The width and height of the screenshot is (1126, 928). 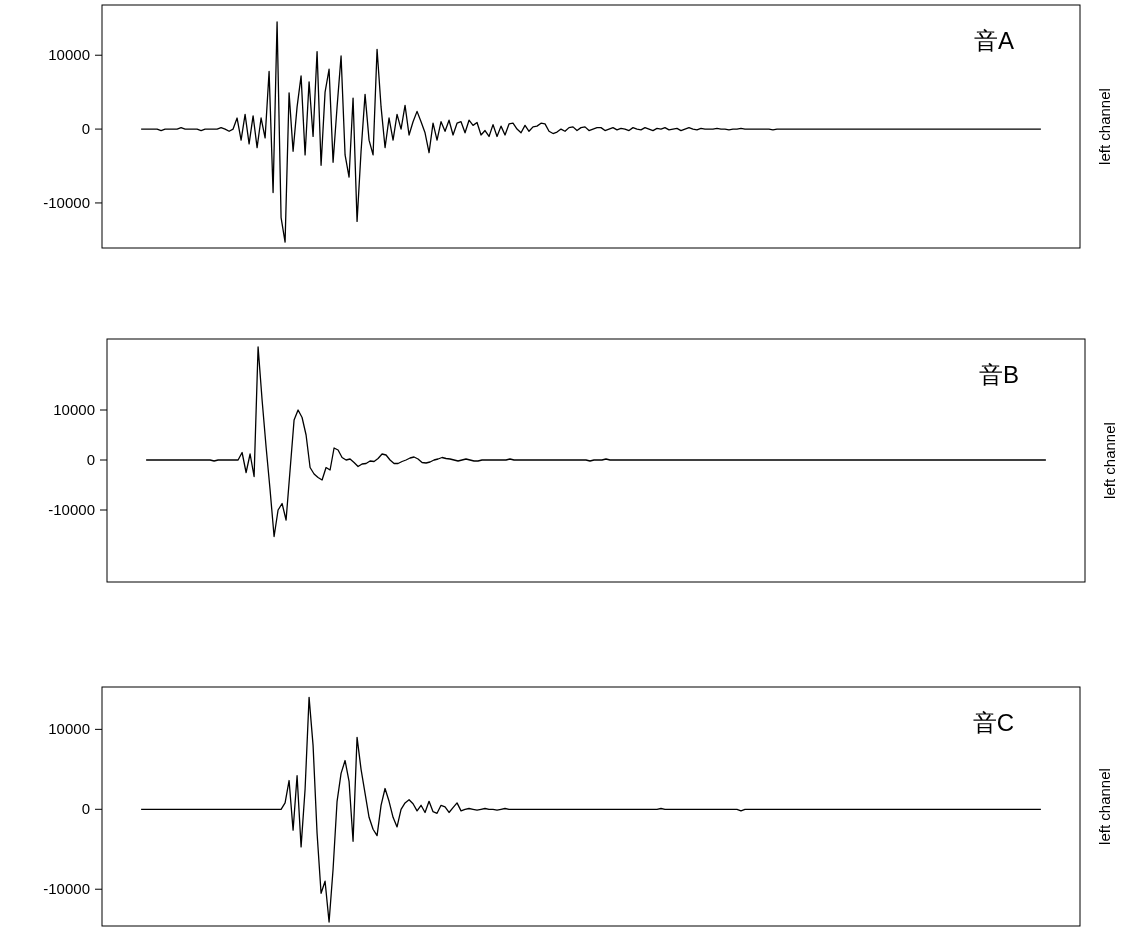 What do you see at coordinates (998, 374) in the screenshot?
I see `text: 音B` at bounding box center [998, 374].